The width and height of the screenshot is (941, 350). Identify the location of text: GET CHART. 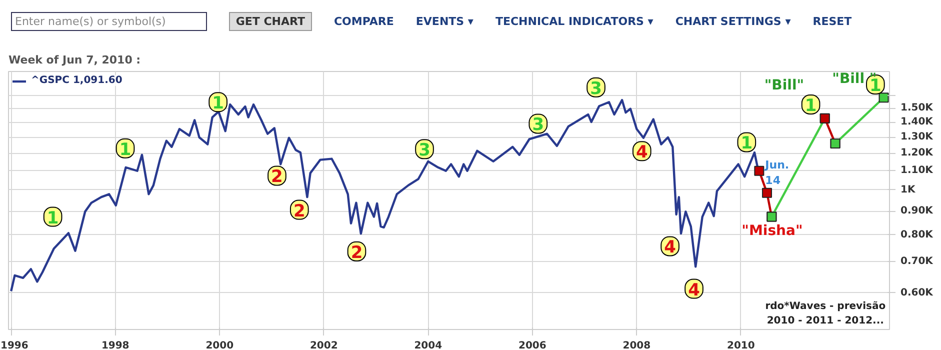
(270, 21).